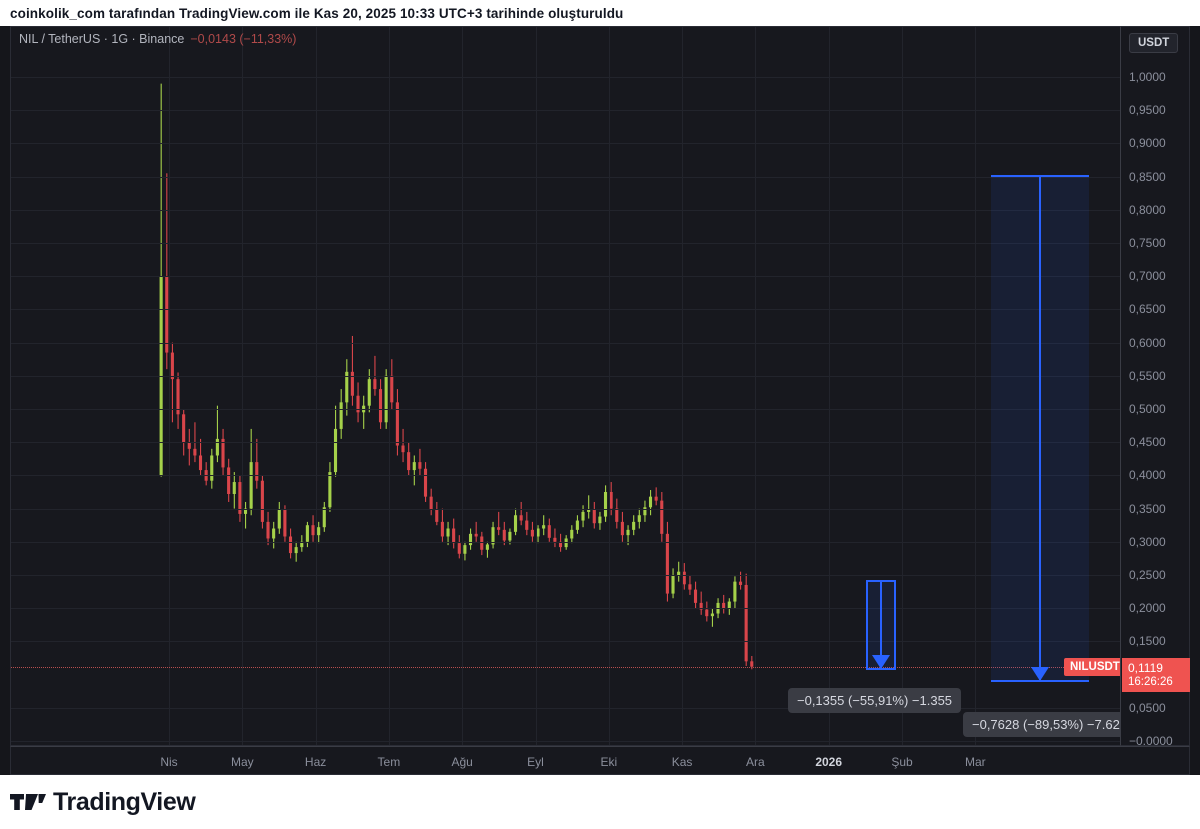 This screenshot has width=1200, height=829. Describe the element at coordinates (242, 762) in the screenshot. I see `time-tick-label: May` at that location.